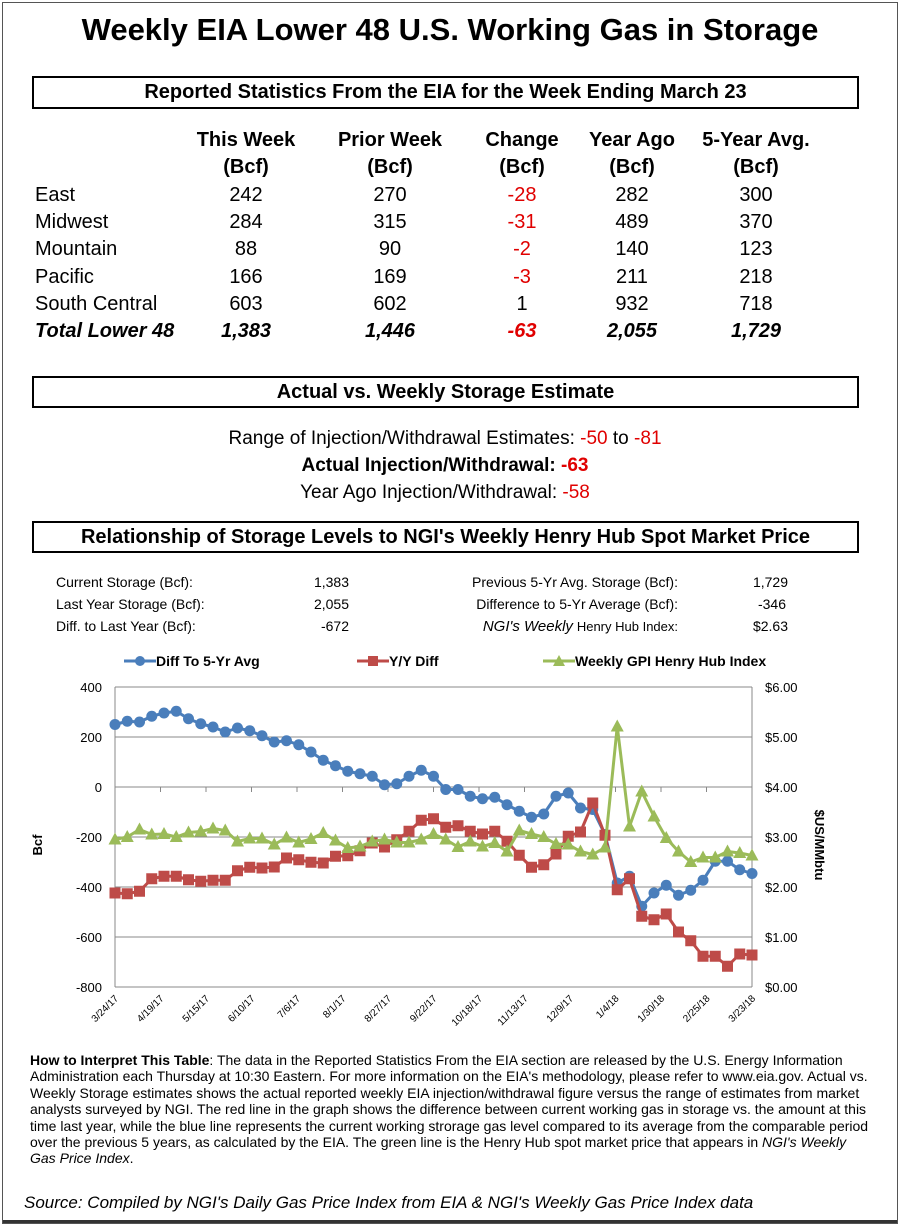 This screenshot has height=1227, width=900. I want to click on x-tick-label: 1/30/18, so click(652, 1009).